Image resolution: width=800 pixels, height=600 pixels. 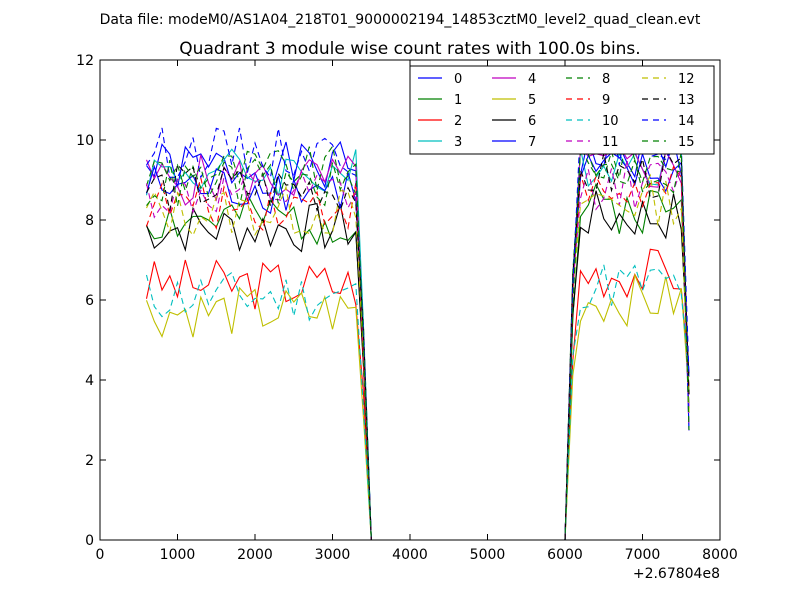 I want to click on x-offset-label: +2.67804e8, so click(x=676, y=574).